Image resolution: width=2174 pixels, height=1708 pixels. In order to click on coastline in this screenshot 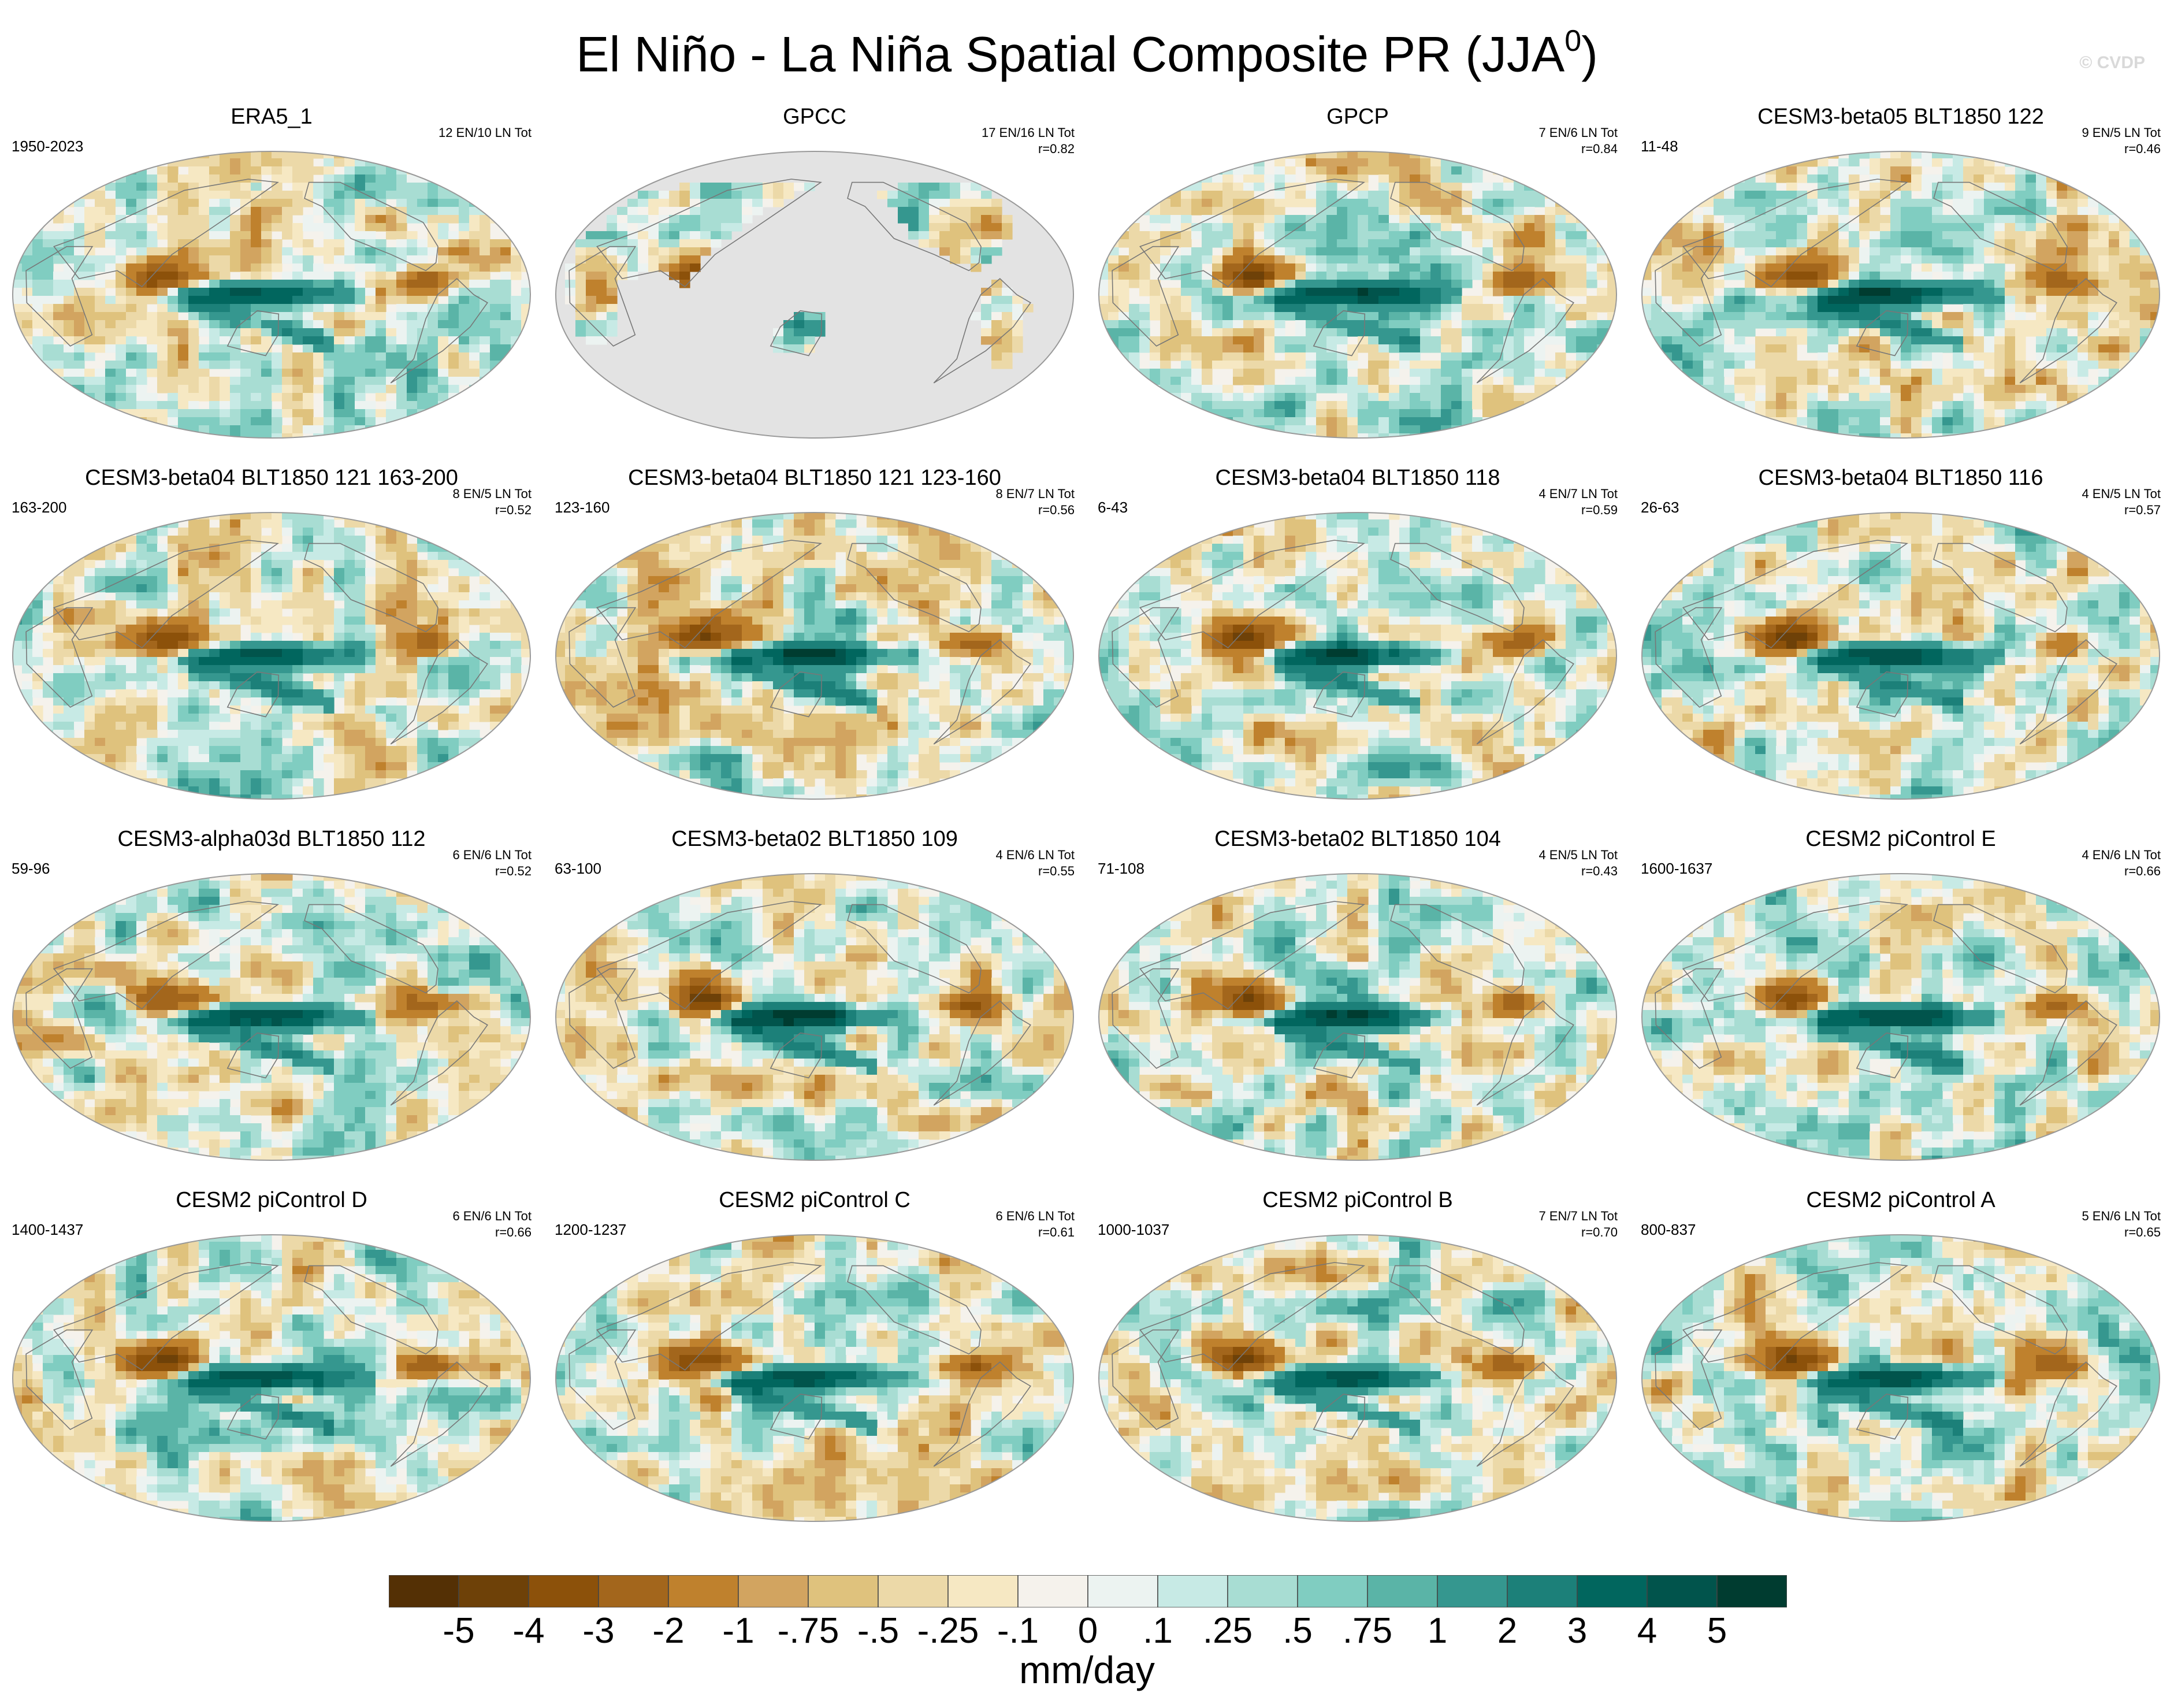, I will do `click(1525, 331)`.